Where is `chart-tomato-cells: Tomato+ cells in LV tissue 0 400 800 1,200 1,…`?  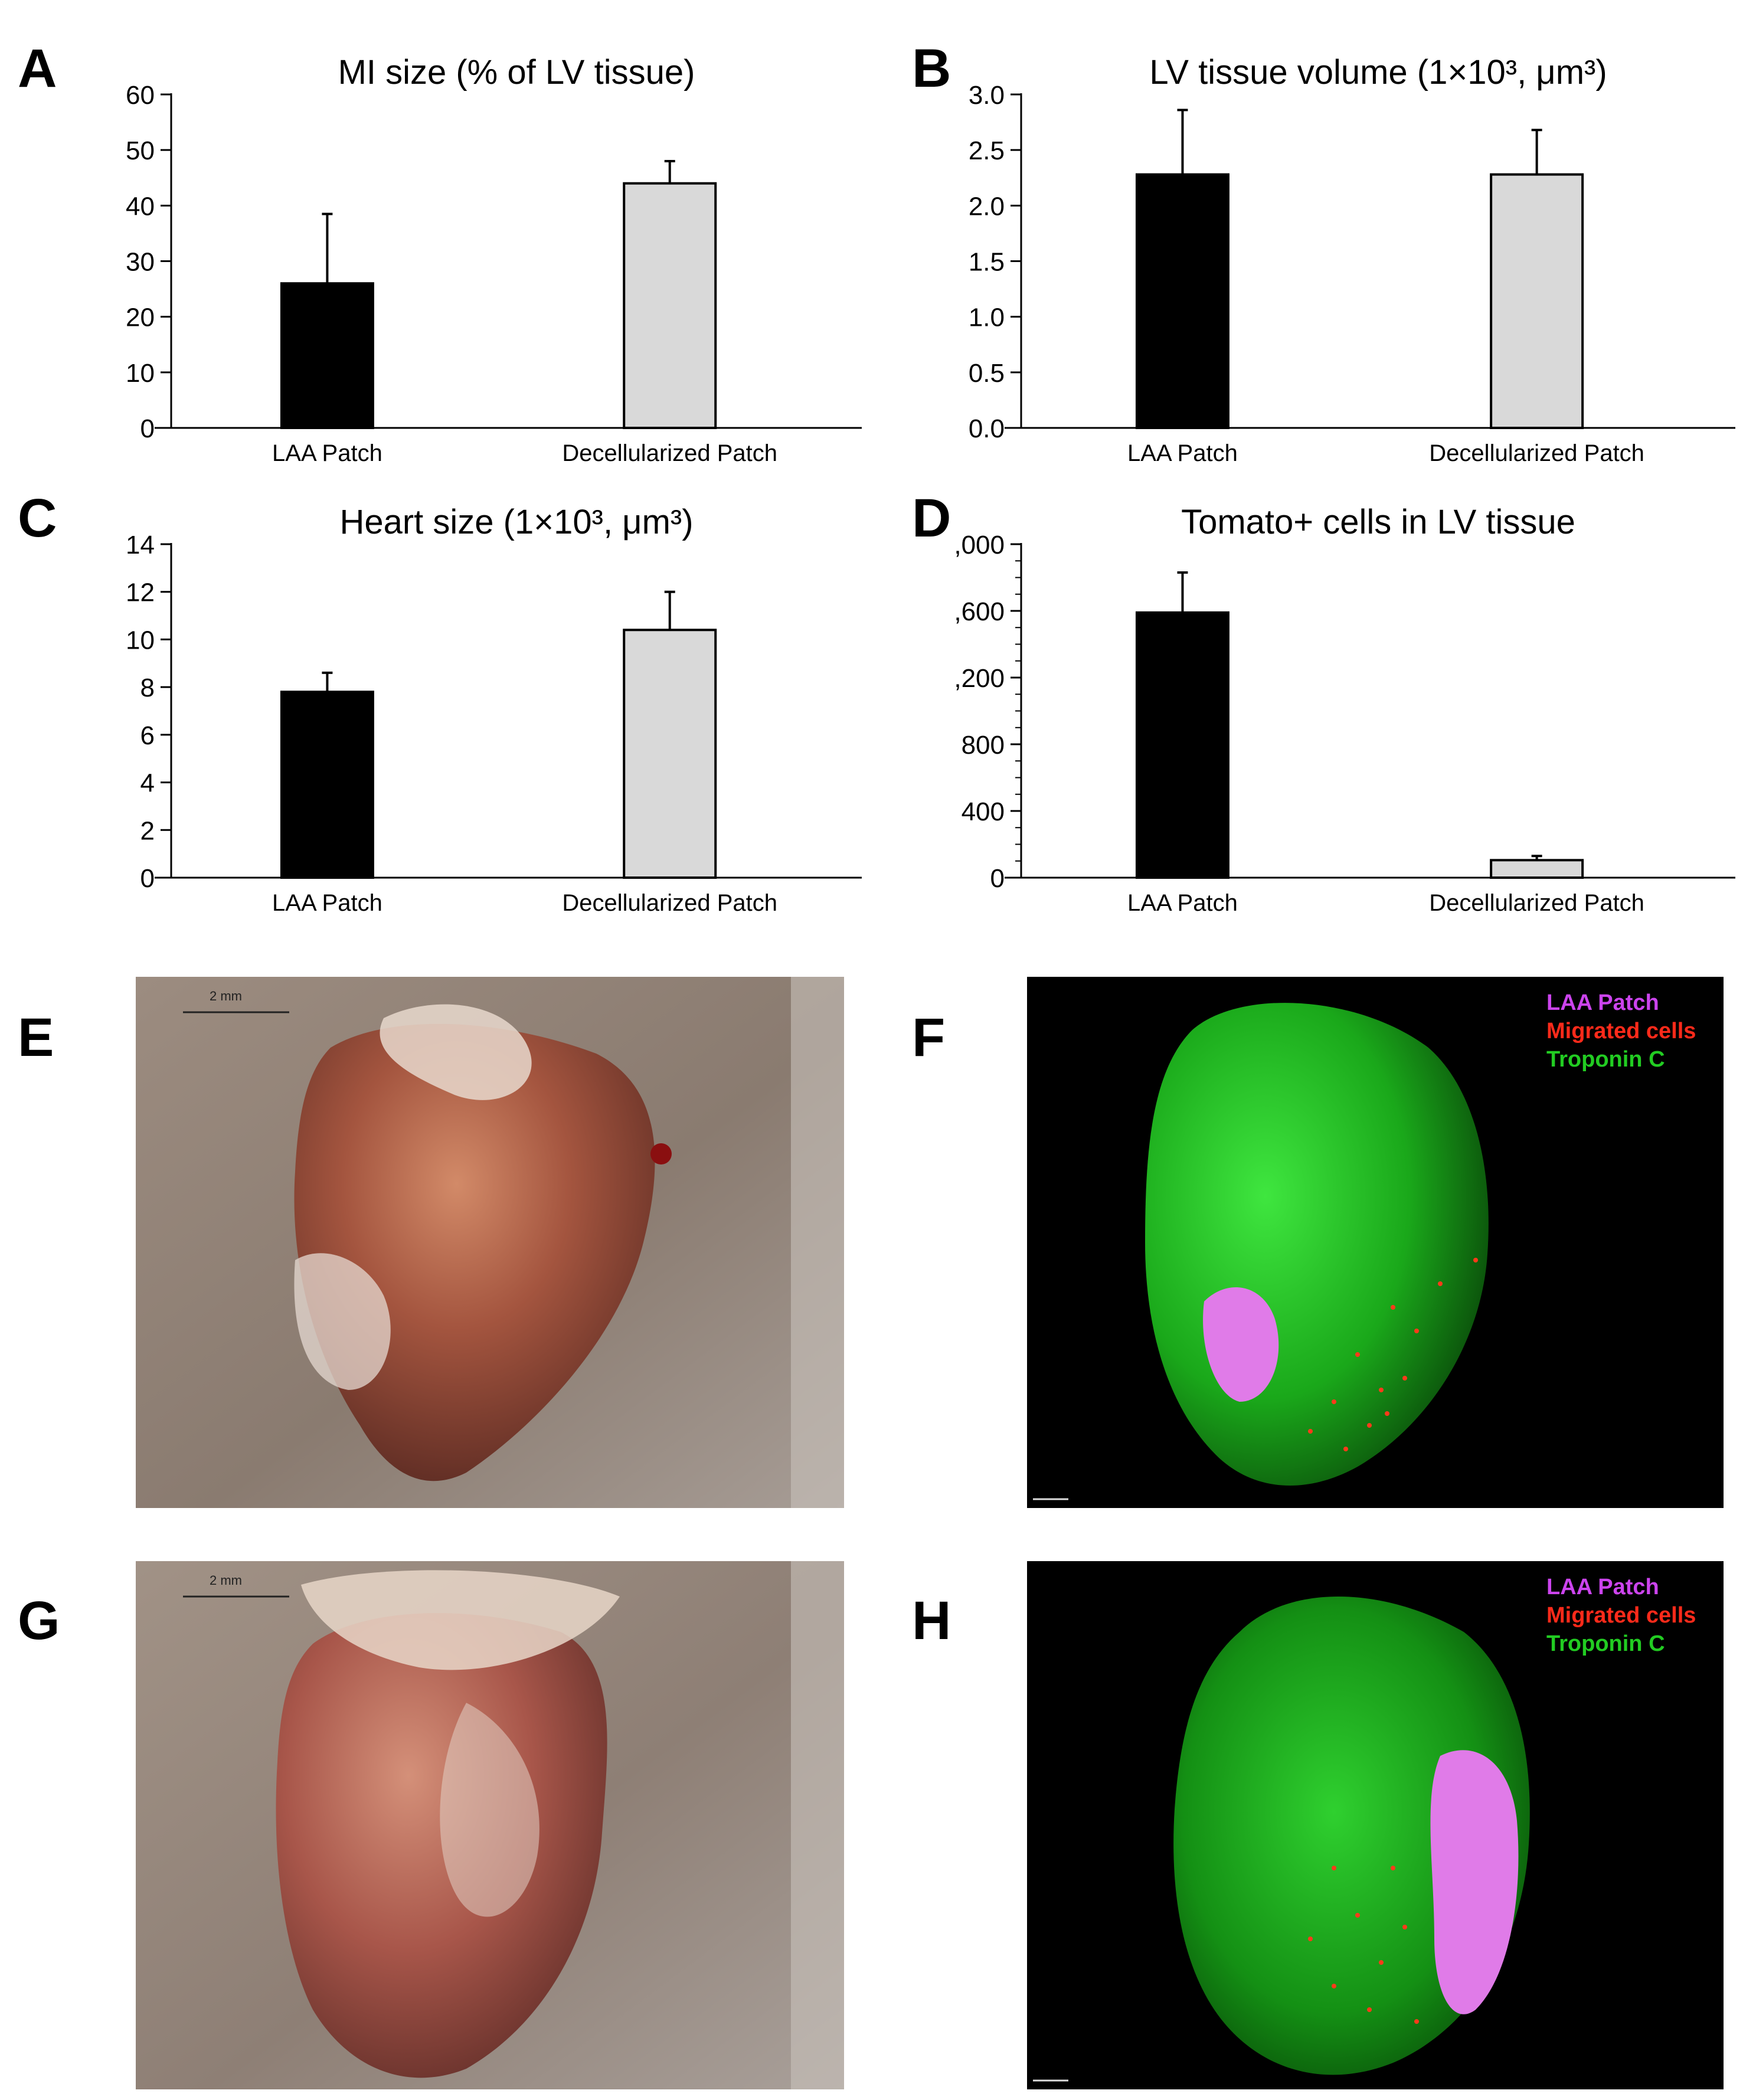
chart-tomato-cells: Tomato+ cells in LV tissue 0 400 800 1,200 1,… is located at coordinates (1345, 709).